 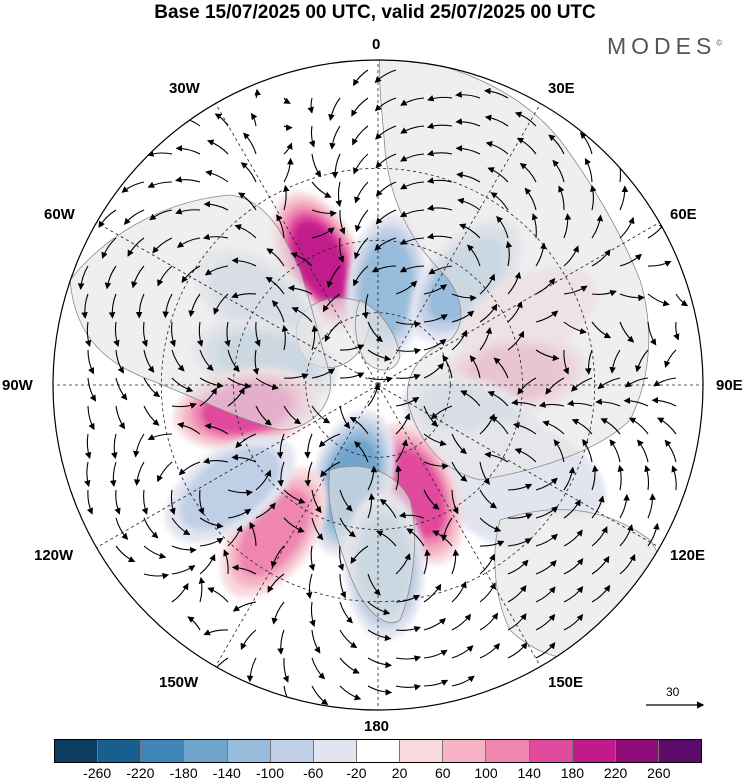 I want to click on legend-tick-label: -220, so click(x=140, y=773).